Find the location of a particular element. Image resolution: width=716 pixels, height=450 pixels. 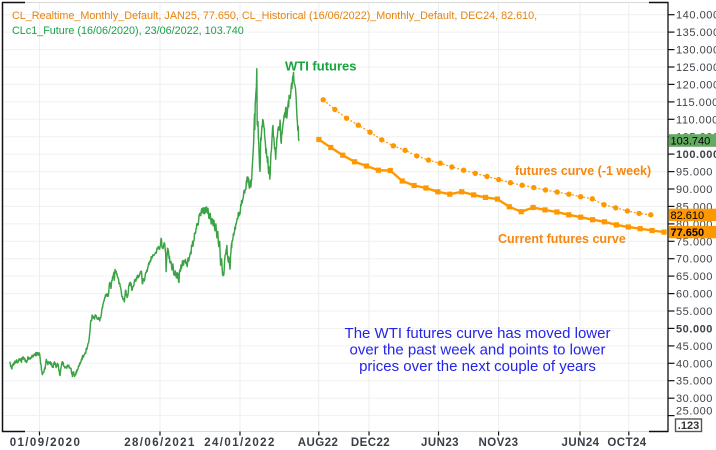

svg-text: 70.000 is located at coordinates (694, 260).